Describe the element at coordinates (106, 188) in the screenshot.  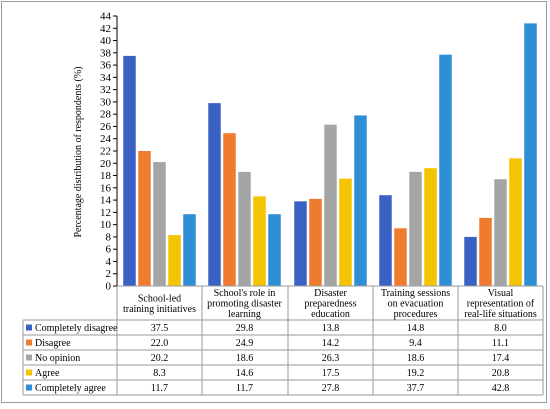
I see `y-tick-label: 16` at that location.